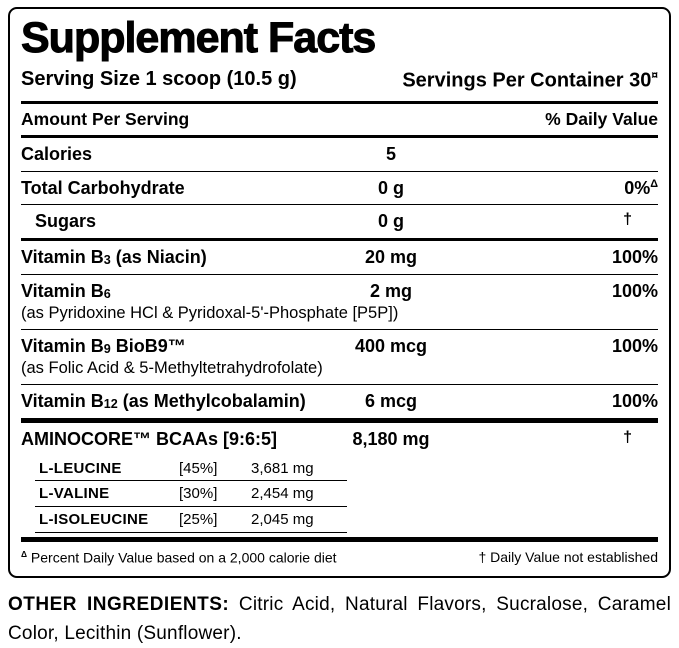  Describe the element at coordinates (66, 221) in the screenshot. I see `nutrient-name: Sugars` at that location.